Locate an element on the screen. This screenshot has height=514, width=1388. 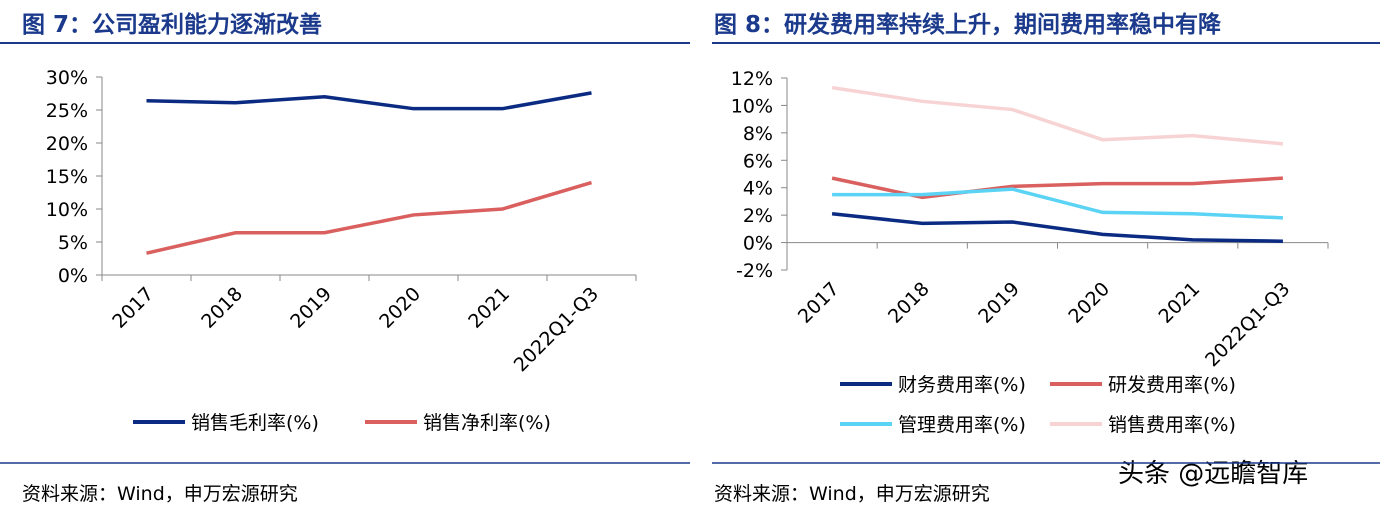
y-tick-label: 5% is located at coordinates (73, 243).